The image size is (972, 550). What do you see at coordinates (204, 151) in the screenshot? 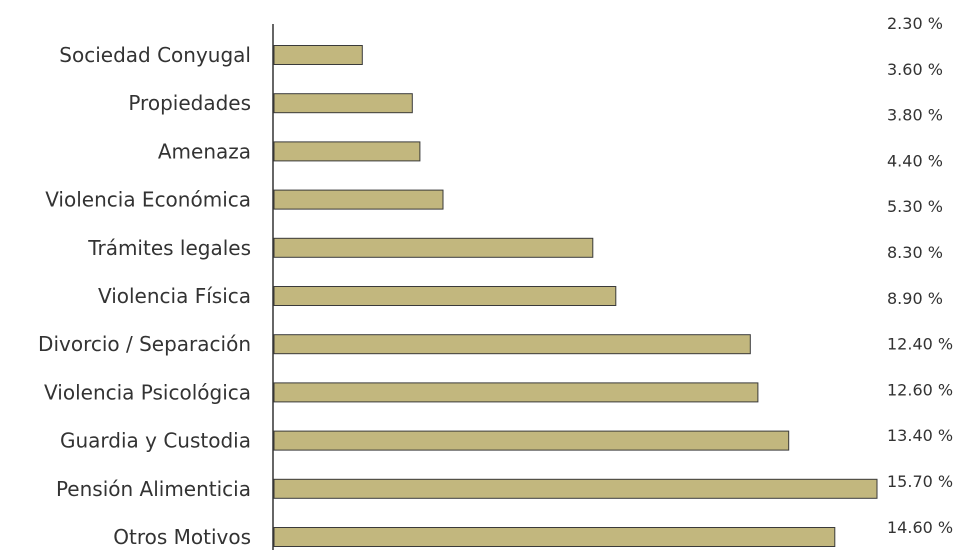
I see `category-label-2: Amenaza` at bounding box center [204, 151].